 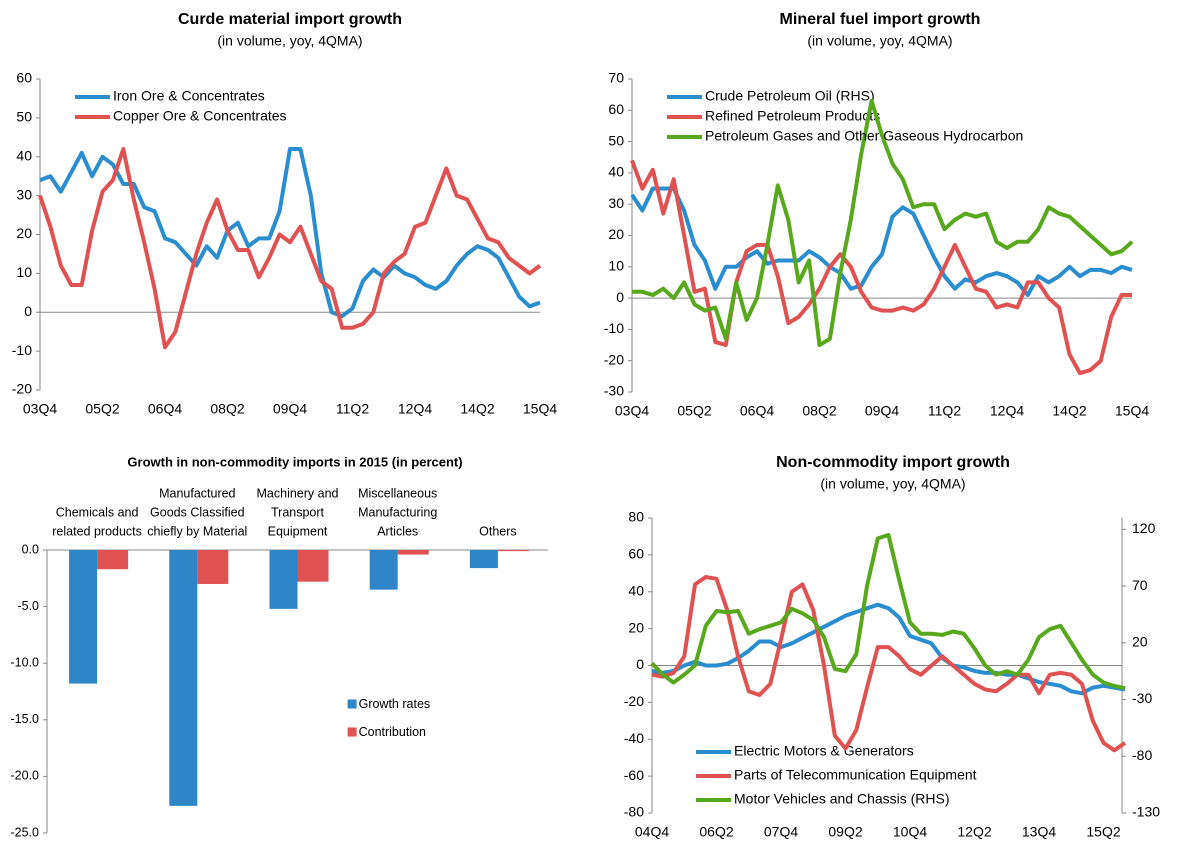 I want to click on category-label: related products, so click(x=97, y=531).